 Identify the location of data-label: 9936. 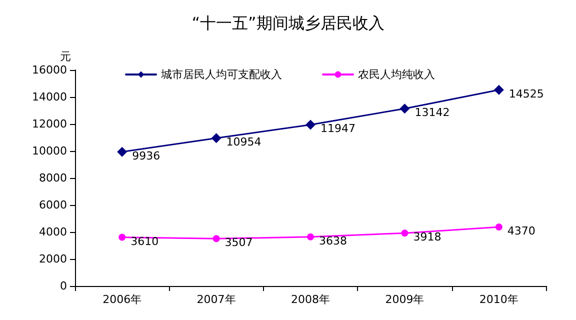
(146, 155).